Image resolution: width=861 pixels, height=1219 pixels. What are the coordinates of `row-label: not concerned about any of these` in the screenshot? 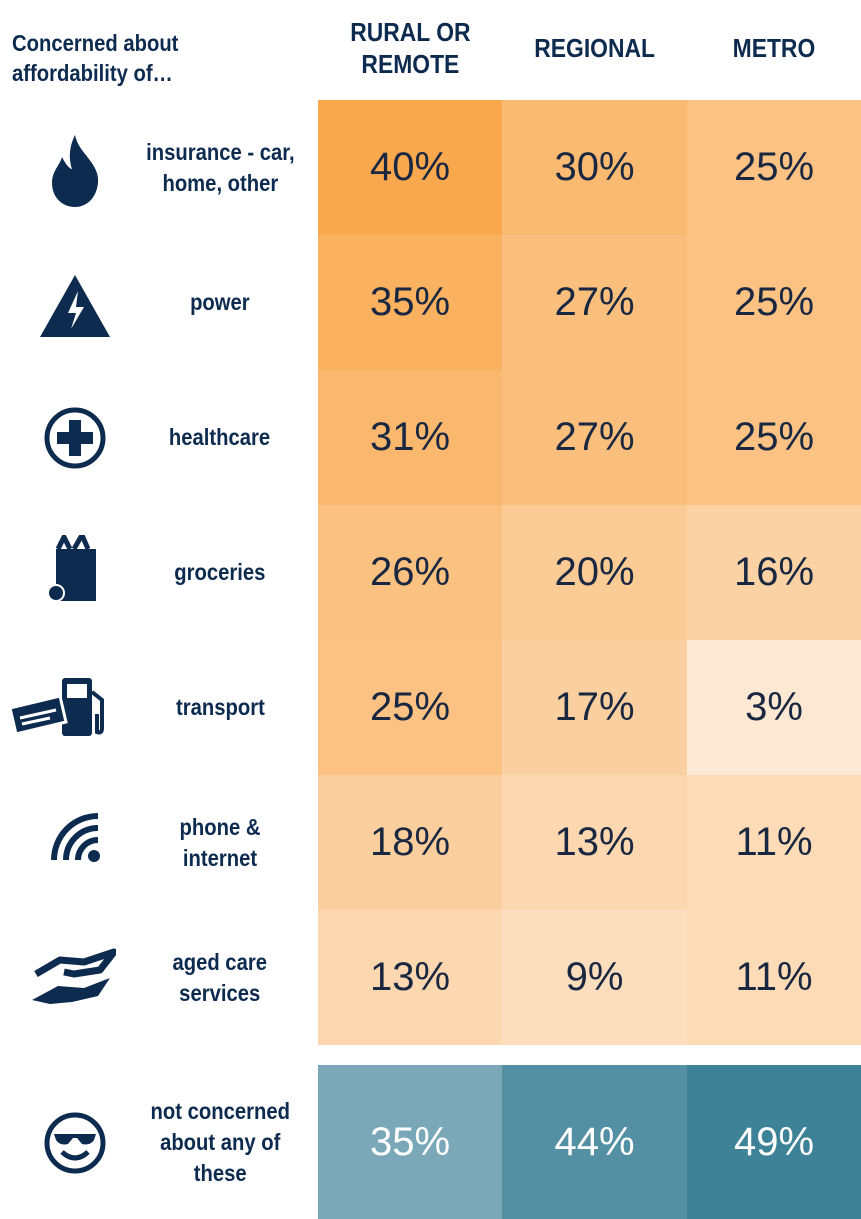 It's located at (220, 1142).